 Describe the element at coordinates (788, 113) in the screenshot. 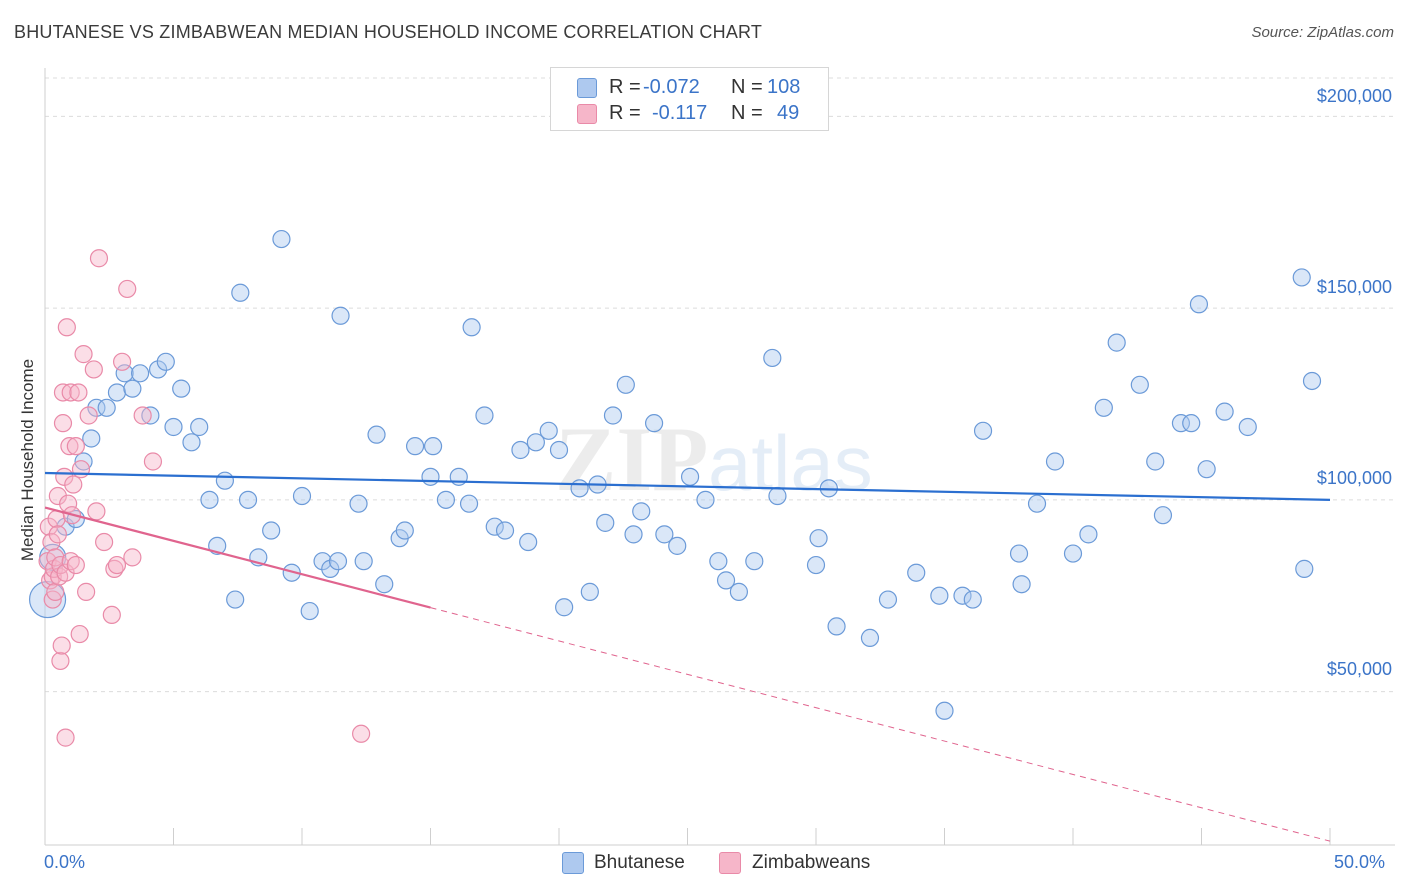

I see `legend-n-value: 49` at that location.